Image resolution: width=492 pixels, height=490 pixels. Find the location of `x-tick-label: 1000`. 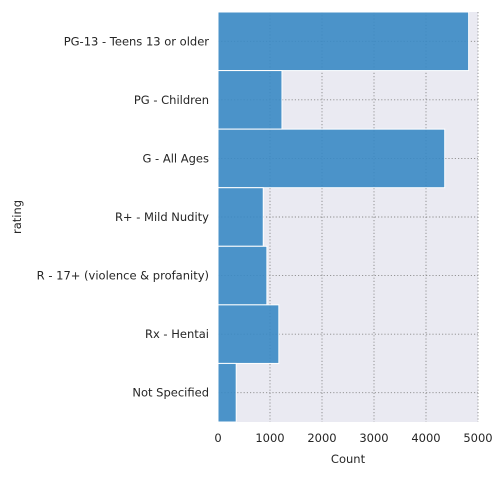

x-tick-label: 1000 is located at coordinates (269, 438).